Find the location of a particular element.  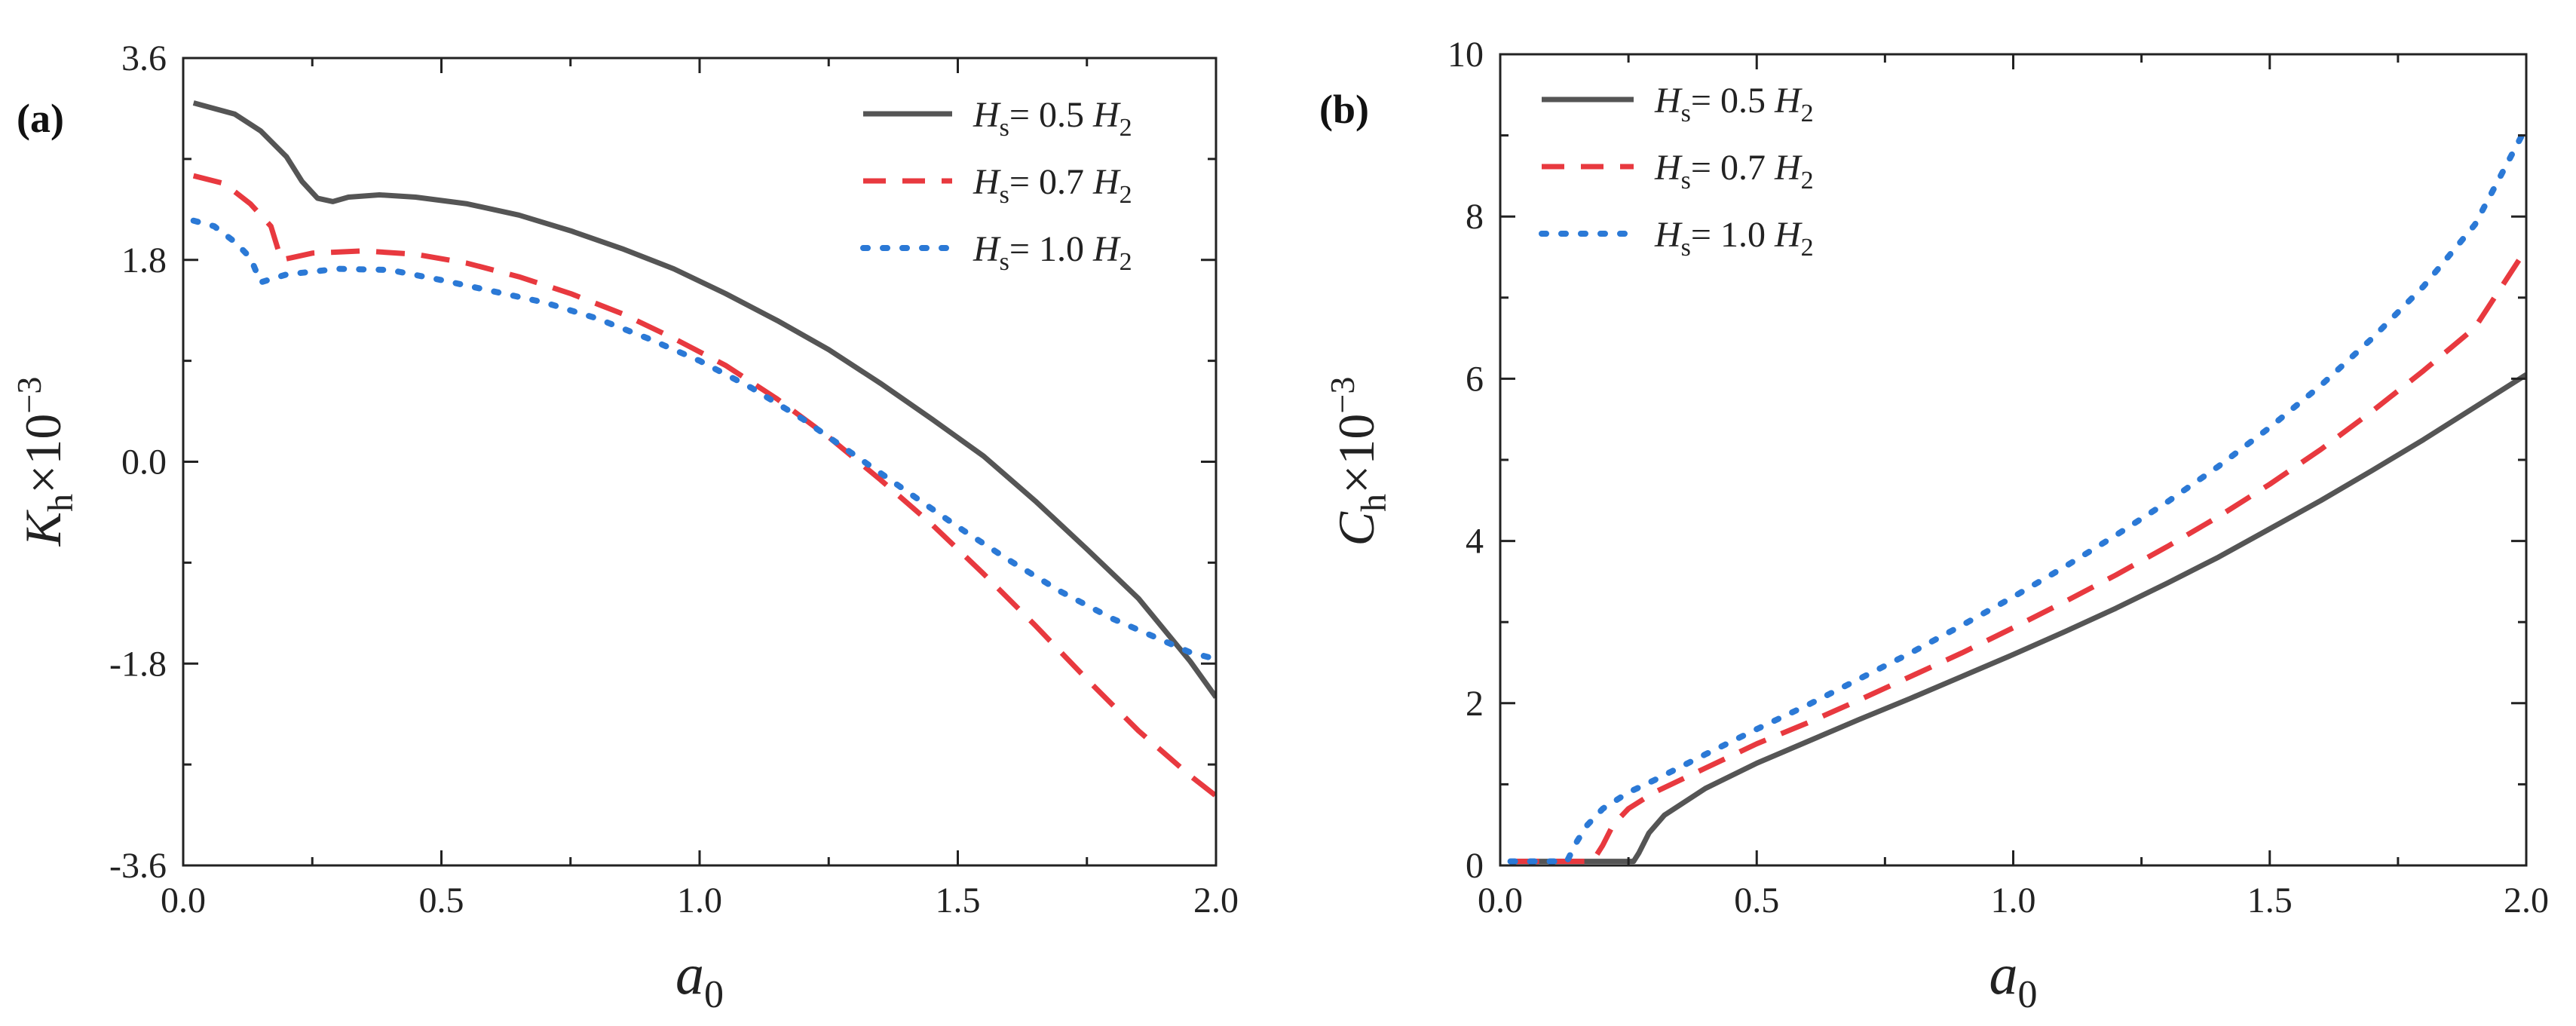

y-tick-label: 4 is located at coordinates (1475, 542).